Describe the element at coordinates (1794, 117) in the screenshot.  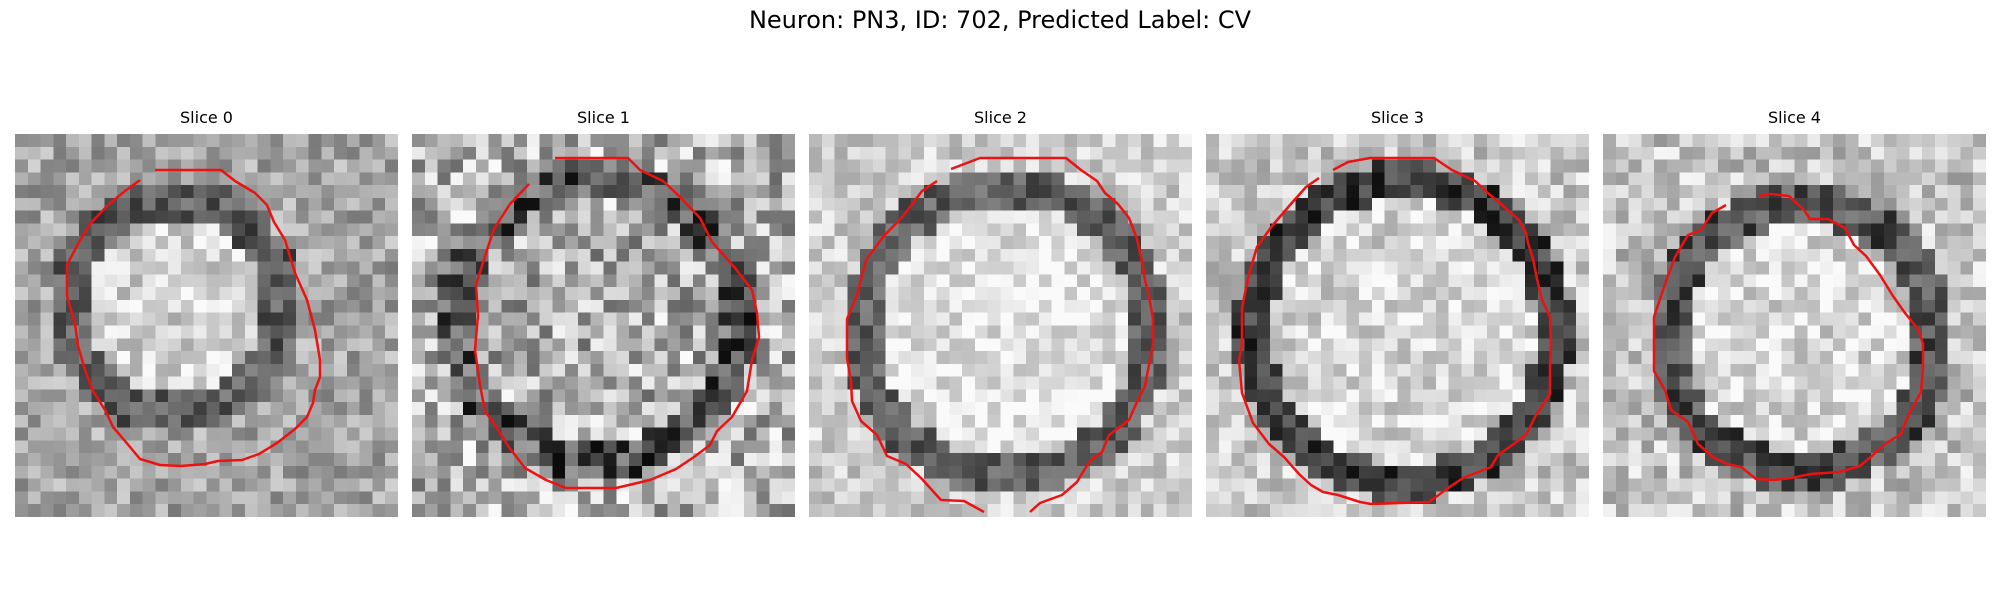
I see `slice-title: Slice 4` at that location.